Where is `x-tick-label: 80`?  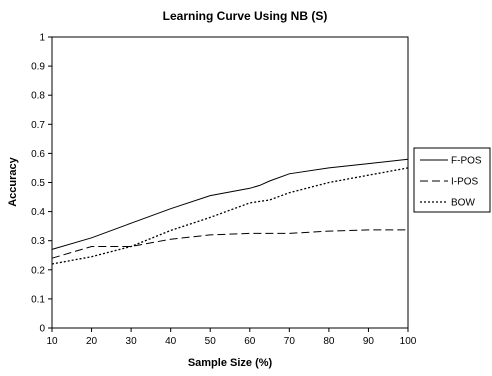
x-tick-label: 80 is located at coordinates (329, 341).